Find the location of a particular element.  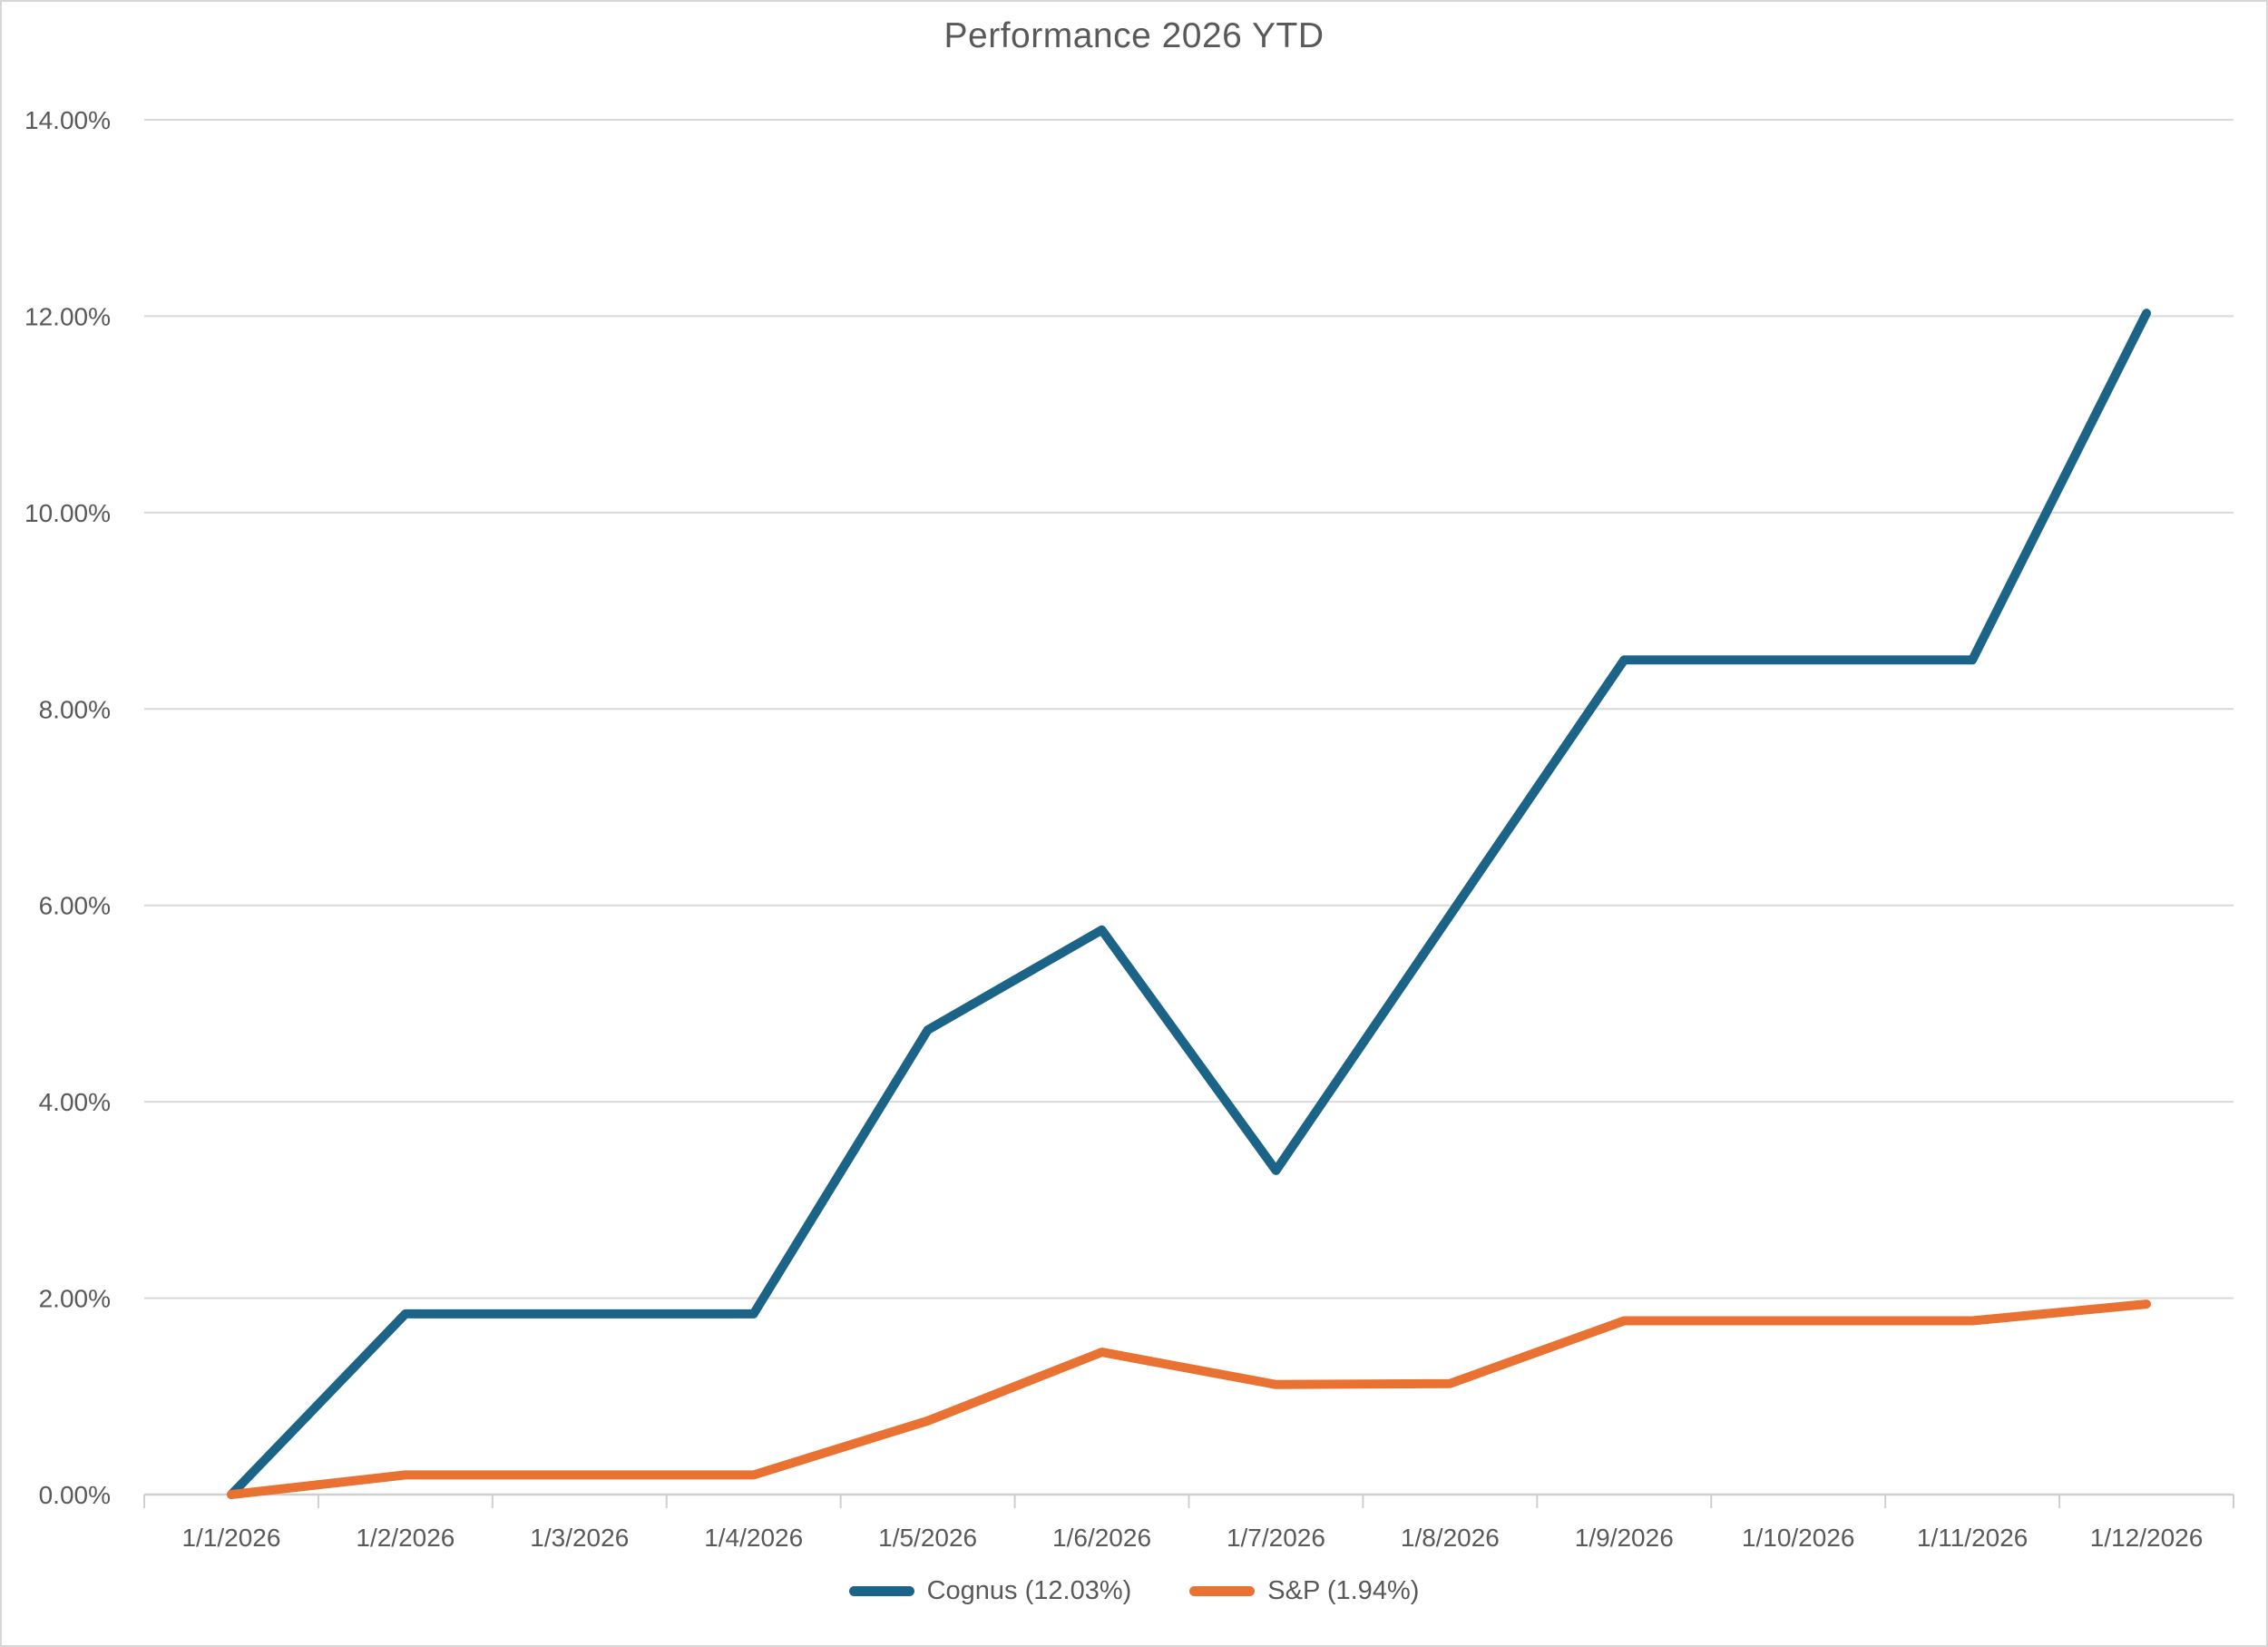

x-axis-tick-label: 1/11/2026 is located at coordinates (1973, 1538).